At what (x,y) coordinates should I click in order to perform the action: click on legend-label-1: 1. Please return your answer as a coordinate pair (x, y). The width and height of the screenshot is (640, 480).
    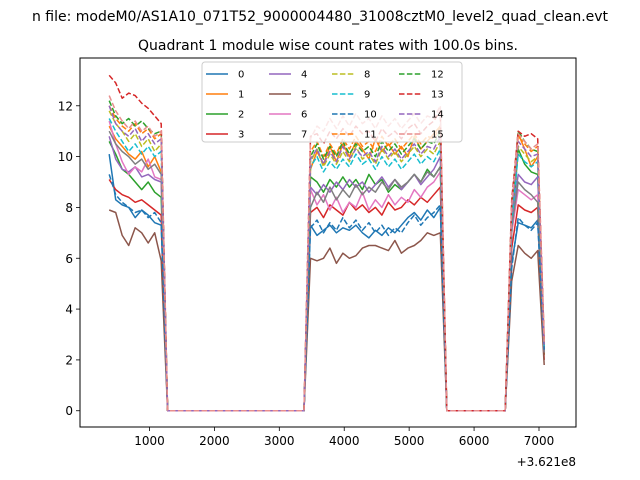
    Looking at the image, I should click on (241, 95).